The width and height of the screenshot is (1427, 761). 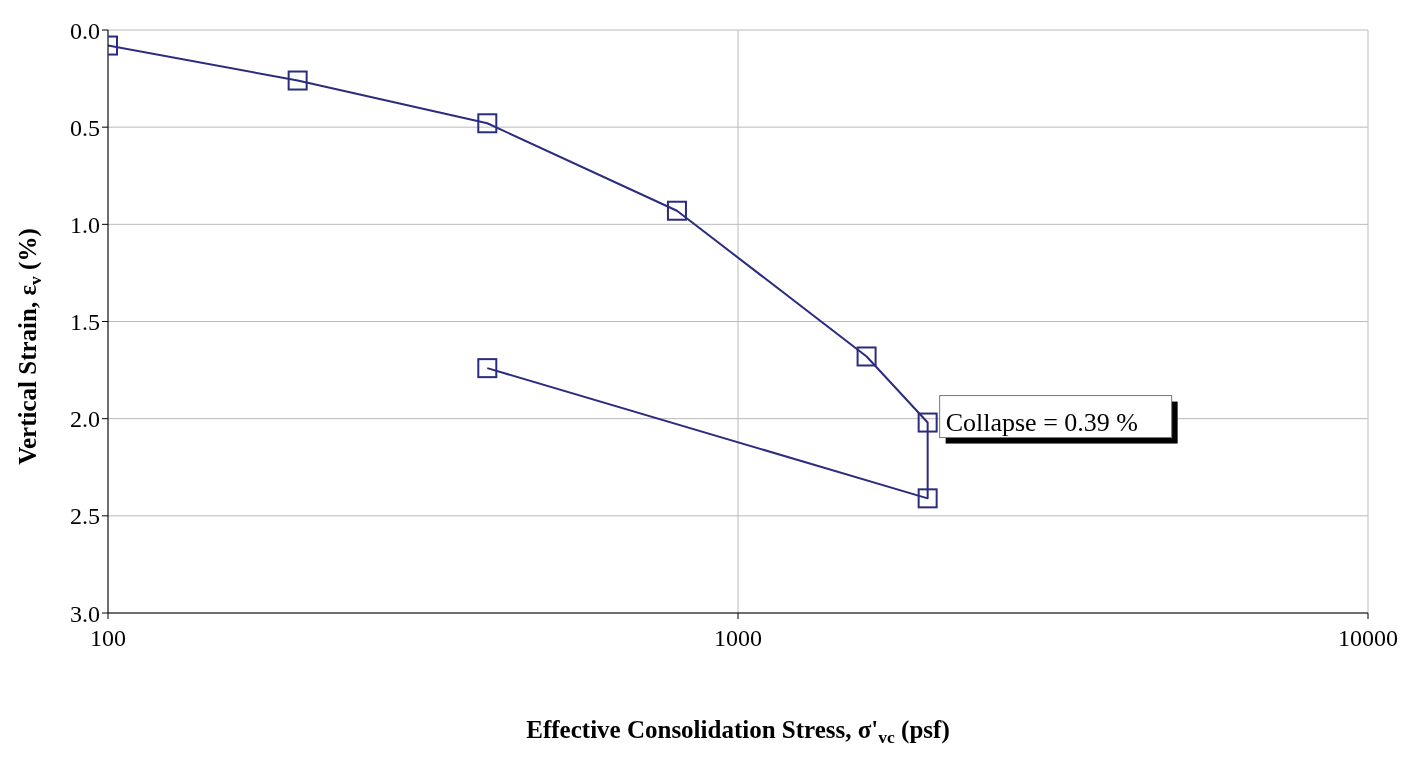 What do you see at coordinates (85, 127) in the screenshot?
I see `y-tick-label: 0.5` at bounding box center [85, 127].